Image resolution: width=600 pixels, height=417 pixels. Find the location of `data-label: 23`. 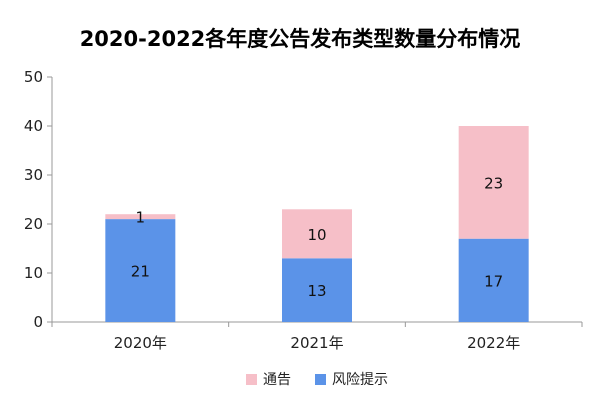

data-label: 23 is located at coordinates (493, 183).